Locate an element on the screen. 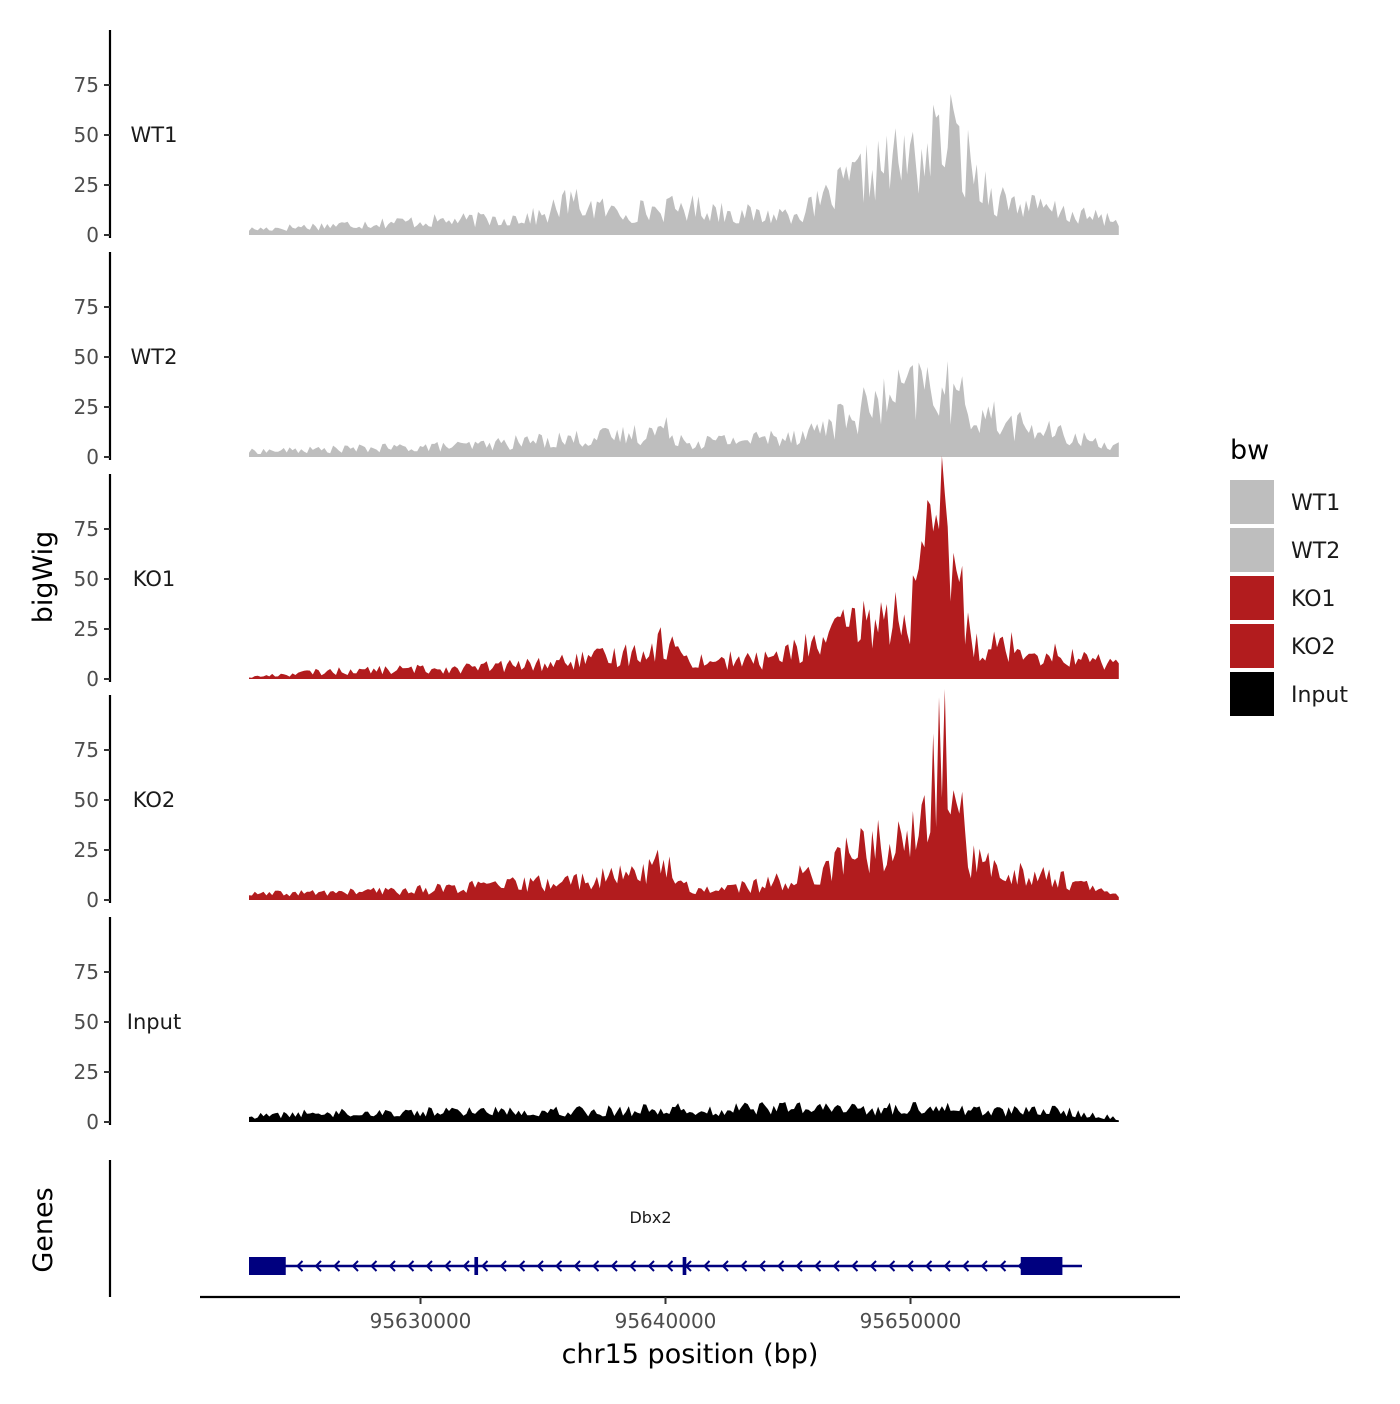 The width and height of the screenshot is (1400, 1404). track-label-input: Input is located at coordinates (154, 1022).